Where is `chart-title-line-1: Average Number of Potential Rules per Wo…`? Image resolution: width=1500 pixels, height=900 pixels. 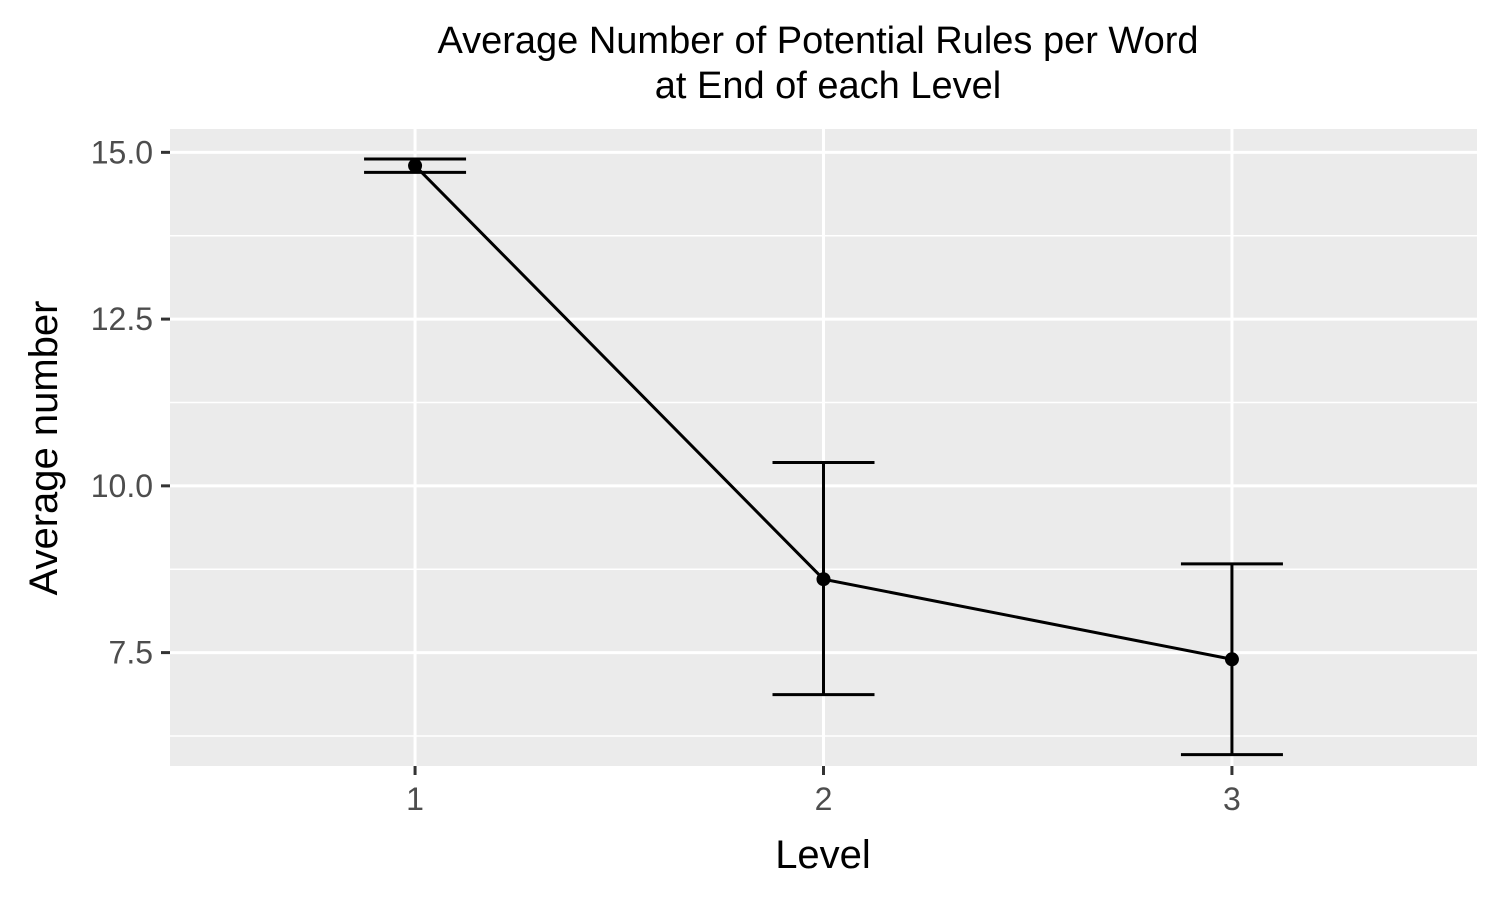
chart-title-line-1: Average Number of Potential Rules per Wo… is located at coordinates (817, 41).